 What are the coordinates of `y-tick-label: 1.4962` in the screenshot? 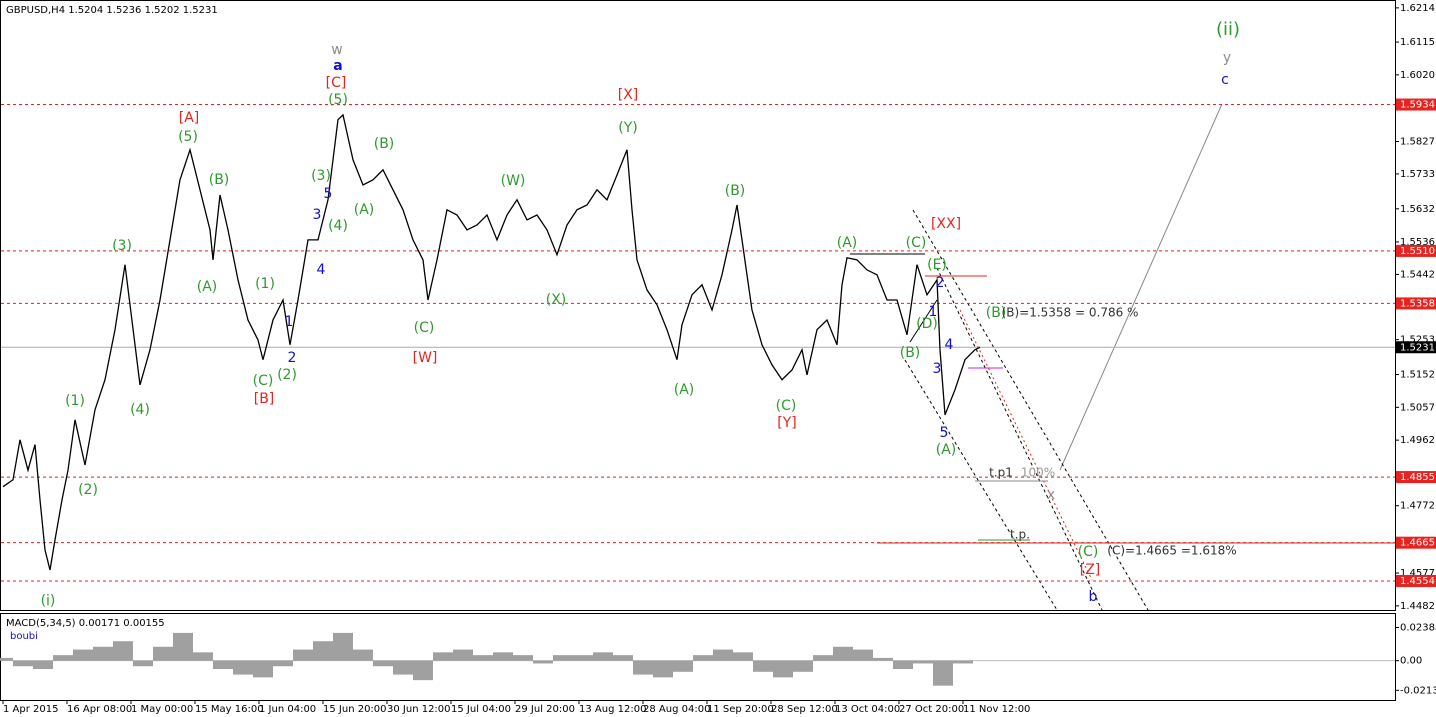 It's located at (1417, 440).